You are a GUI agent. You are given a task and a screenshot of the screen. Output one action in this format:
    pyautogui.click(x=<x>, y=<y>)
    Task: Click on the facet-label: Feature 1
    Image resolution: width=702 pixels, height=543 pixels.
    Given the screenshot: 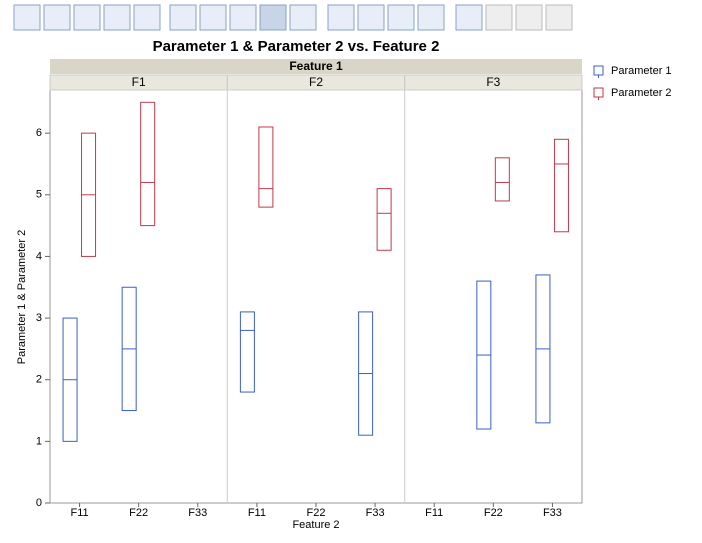 What is the action you would take?
    pyautogui.click(x=316, y=66)
    